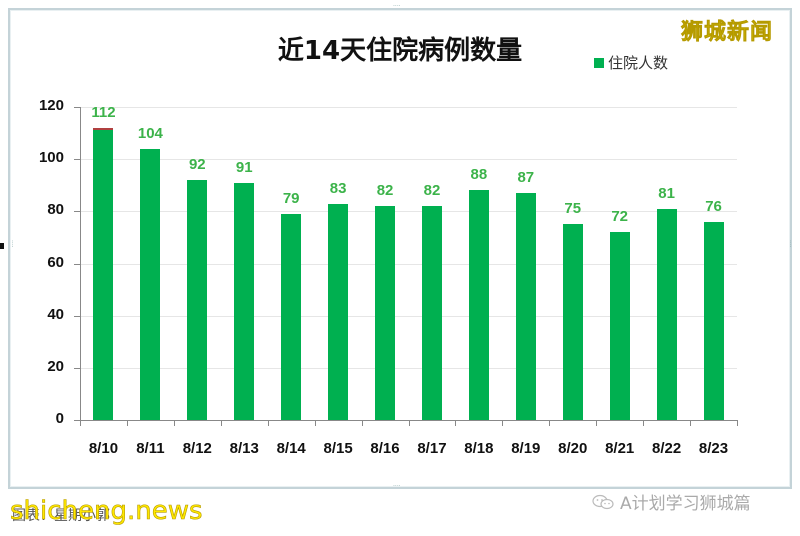  Describe the element at coordinates (61, 516) in the screenshot. I see `chart-credit: 图表：星期小郭` at that location.